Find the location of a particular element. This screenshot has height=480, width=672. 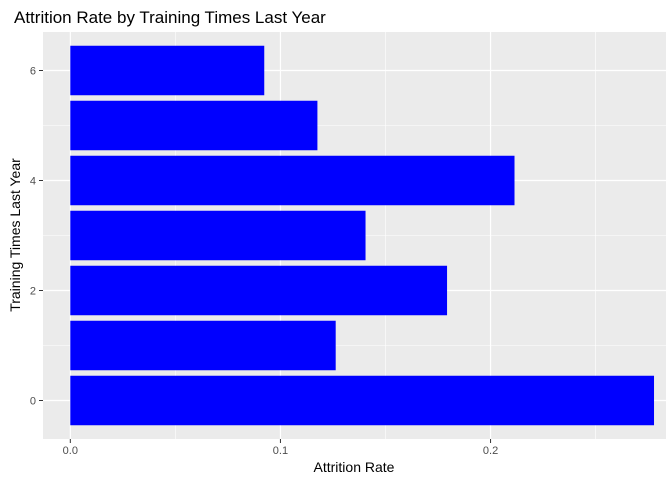

x-tick-label: 0.2 is located at coordinates (490, 451).